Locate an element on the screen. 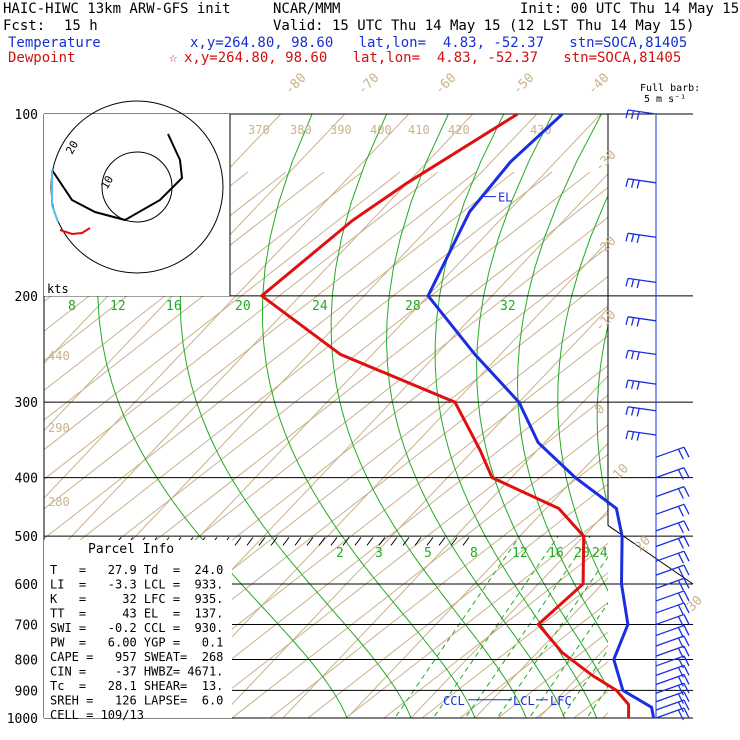 The image size is (740, 740). pressure-tick-label: 100 is located at coordinates (26, 115).